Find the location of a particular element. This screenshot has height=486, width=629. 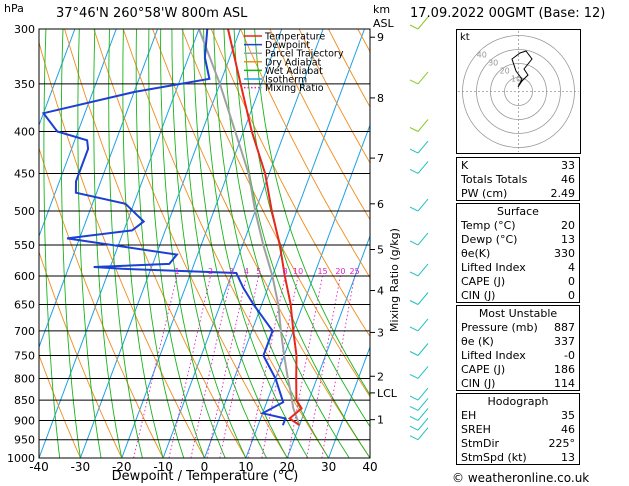

index-label: StmDir is located at coordinates (480, 443).